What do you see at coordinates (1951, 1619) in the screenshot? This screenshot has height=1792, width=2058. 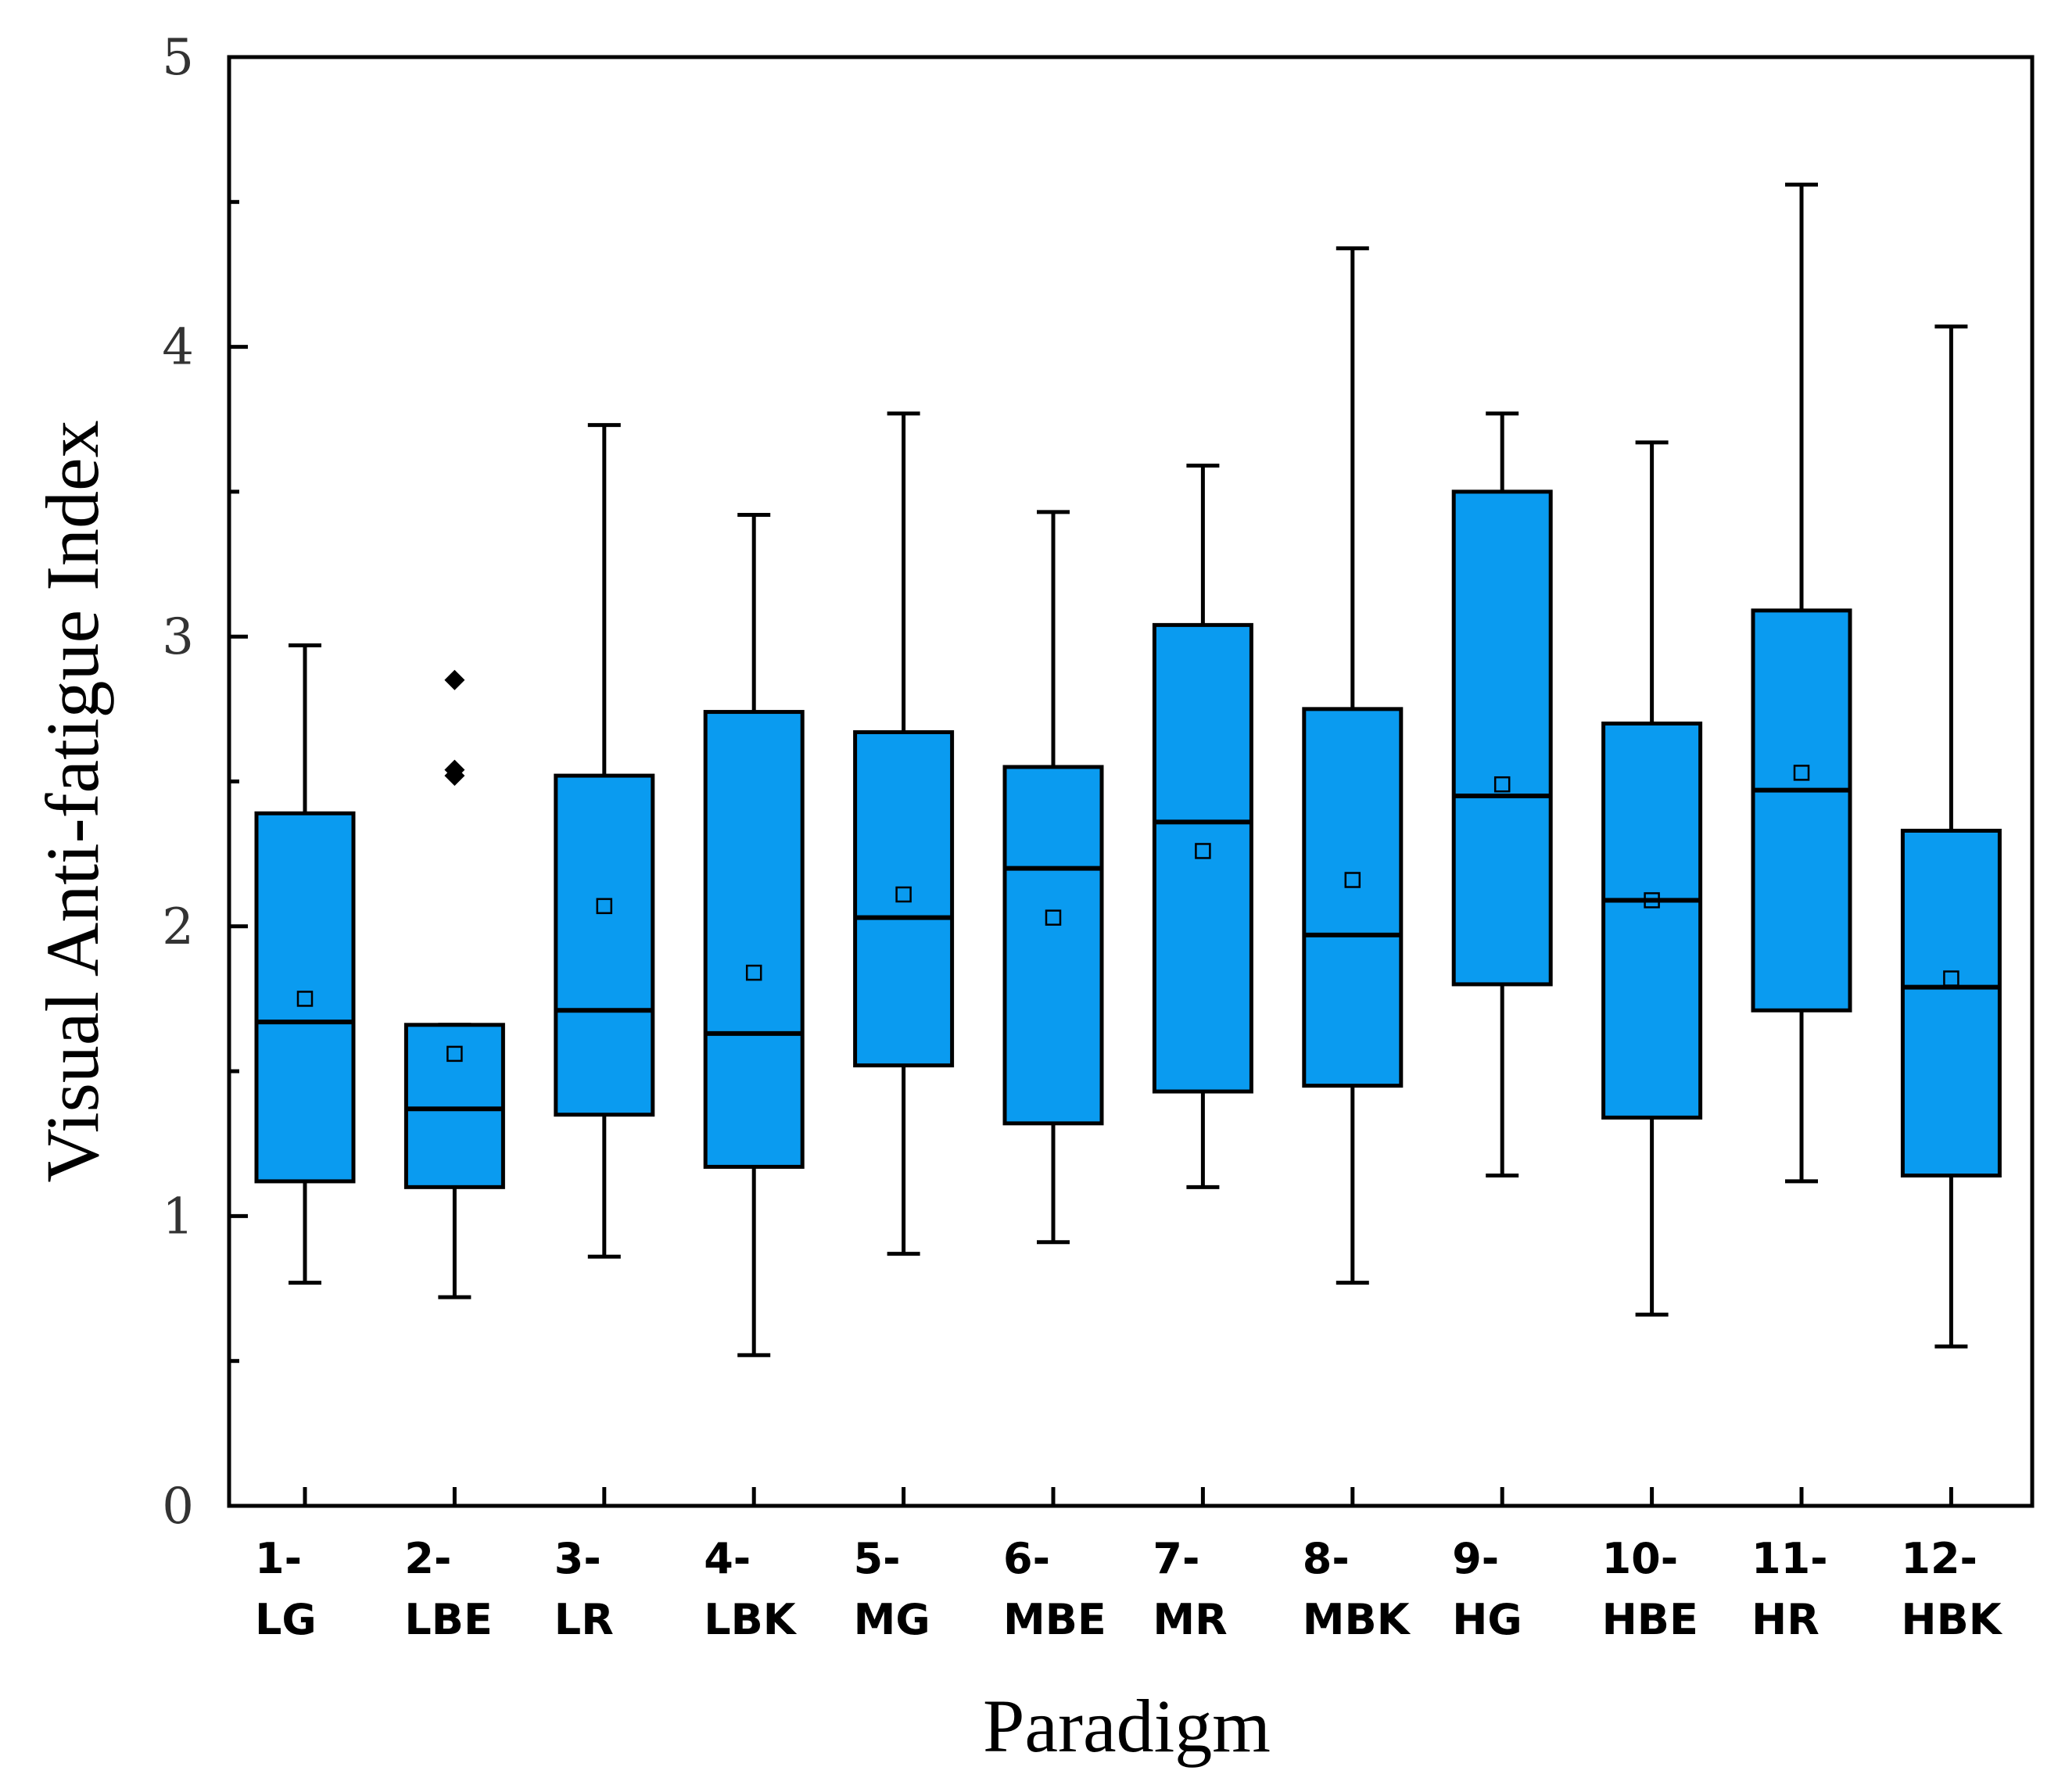 I see `x-tick-label-line2: HBK` at bounding box center [1951, 1619].